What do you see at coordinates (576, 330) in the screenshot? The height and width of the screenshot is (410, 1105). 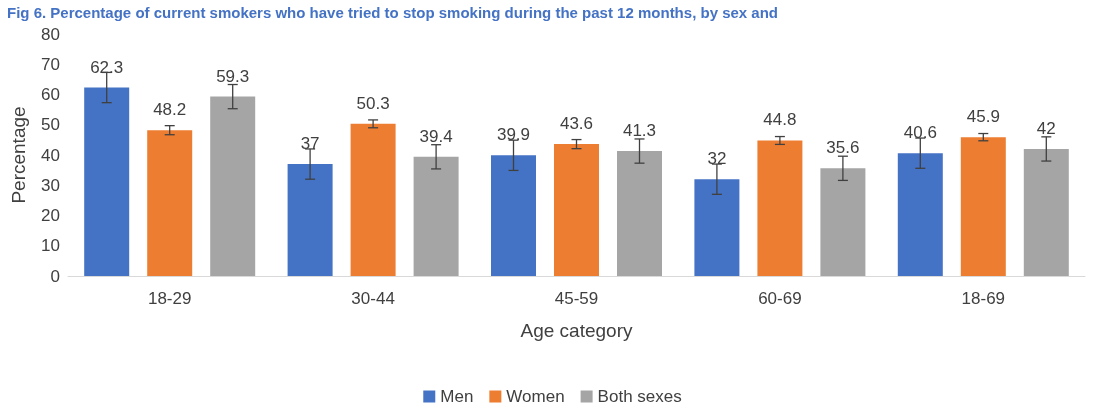 I see `x-axis-title: Age category` at bounding box center [576, 330].